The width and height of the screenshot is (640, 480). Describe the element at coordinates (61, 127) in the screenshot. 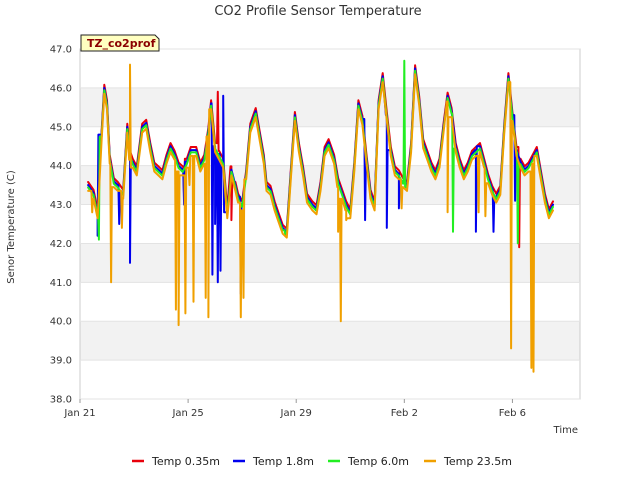

I see `y-tick-label: 45.0` at that location.